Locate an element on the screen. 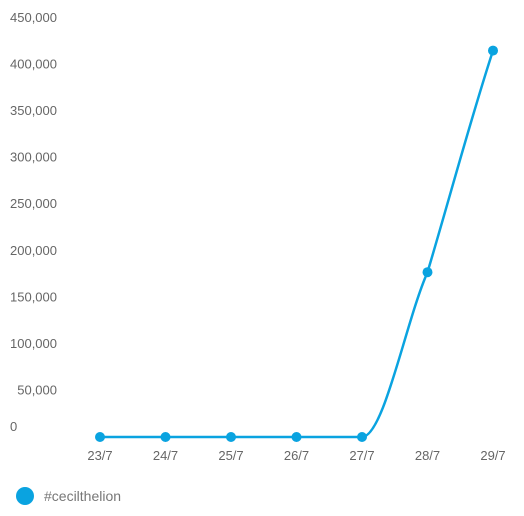 Image resolution: width=524 pixels, height=516 pixels. y-tick-label: 50,000 is located at coordinates (37, 389).